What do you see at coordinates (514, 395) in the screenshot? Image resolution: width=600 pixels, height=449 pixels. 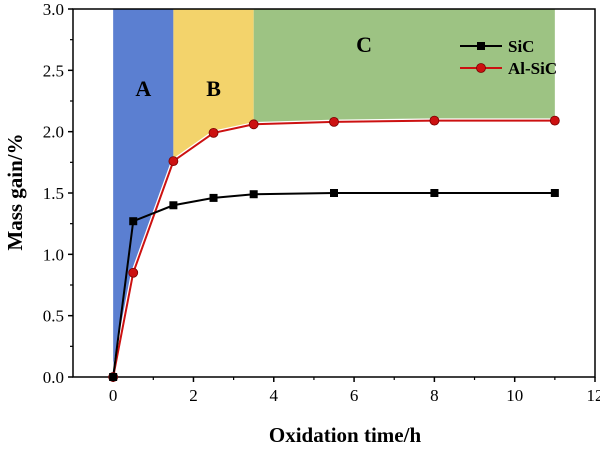 I see `x-tick-label: 10` at bounding box center [514, 395].